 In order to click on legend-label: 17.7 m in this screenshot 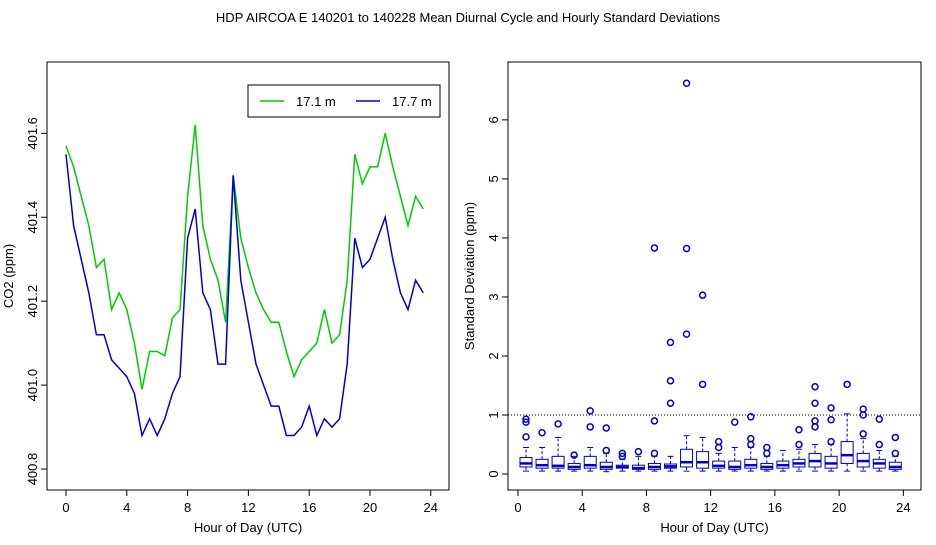, I will do `click(412, 101)`.